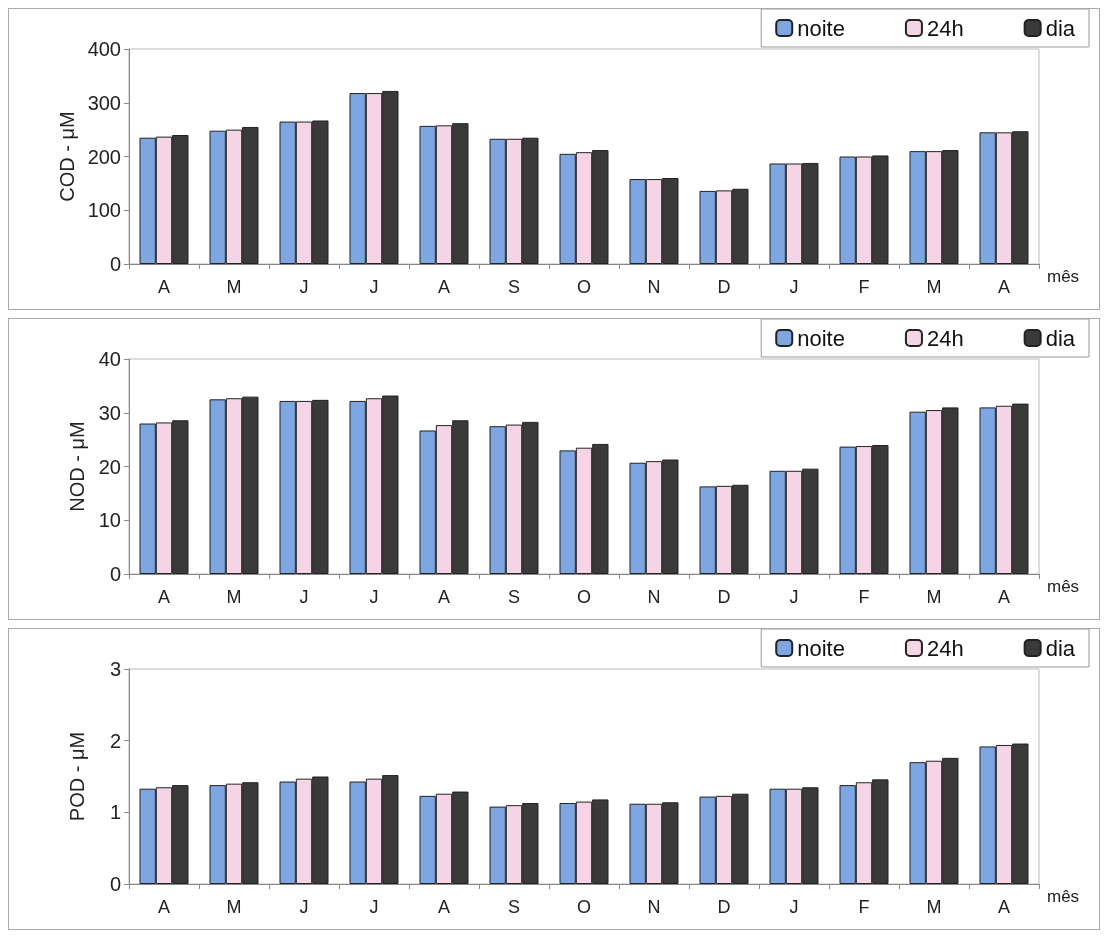 The height and width of the screenshot is (945, 1106). I want to click on y-tick-label: 30, so click(109, 412).